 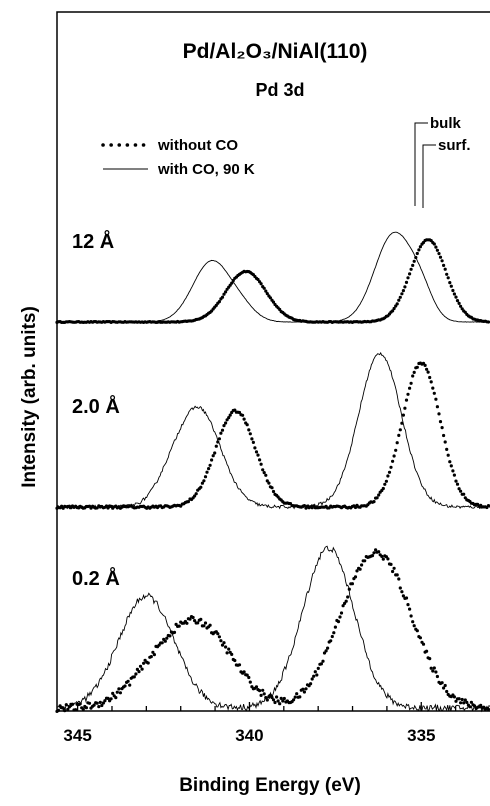 What do you see at coordinates (272, 281) in the screenshot?
I see `series-without-co-panel-12--` at bounding box center [272, 281].